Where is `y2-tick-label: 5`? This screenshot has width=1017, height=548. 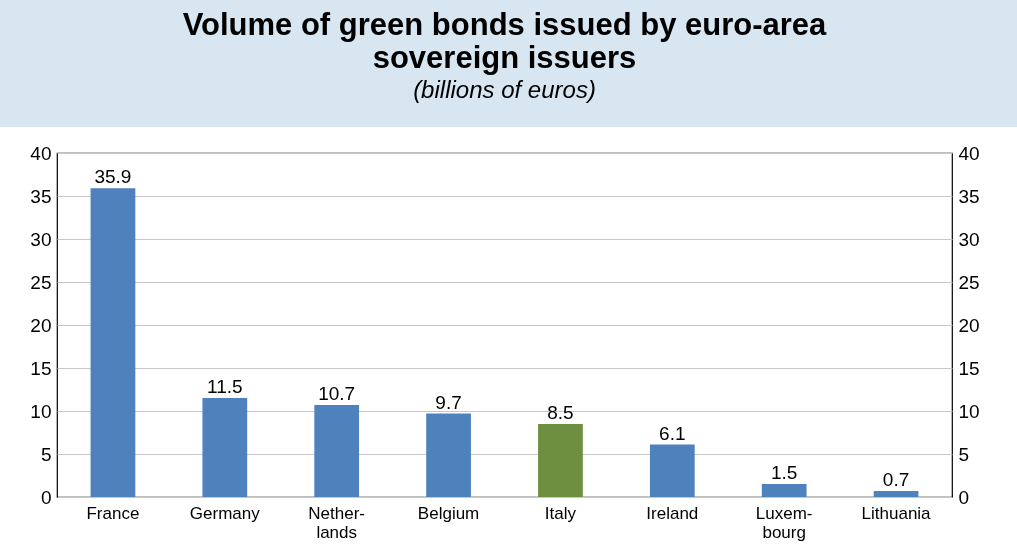 y2-tick-label: 5 is located at coordinates (964, 454).